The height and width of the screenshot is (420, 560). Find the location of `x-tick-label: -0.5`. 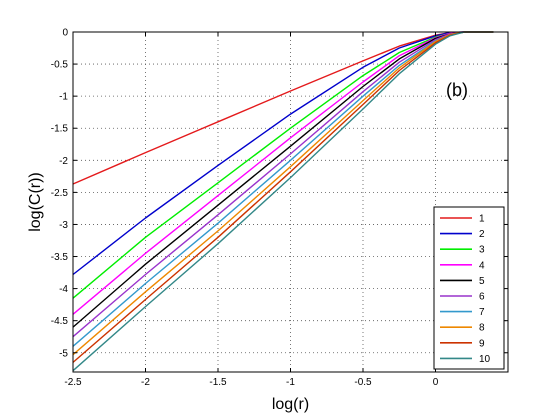

x-tick-label: -0.5 is located at coordinates (363, 382).